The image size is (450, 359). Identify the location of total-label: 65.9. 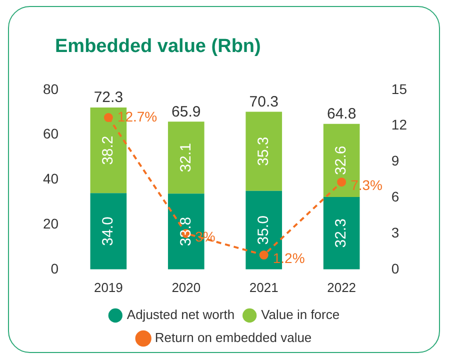
(186, 111).